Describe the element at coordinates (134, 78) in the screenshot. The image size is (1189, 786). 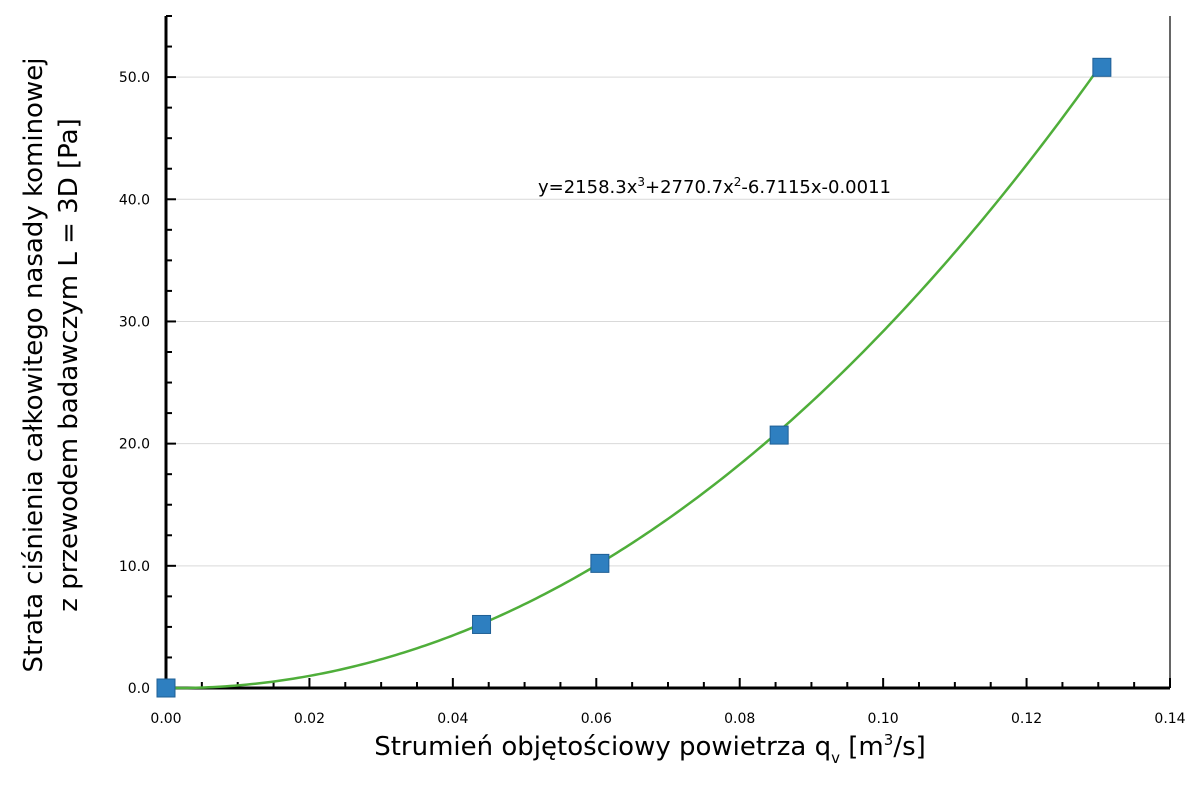
I see `y-tick-label: 50.0` at that location.